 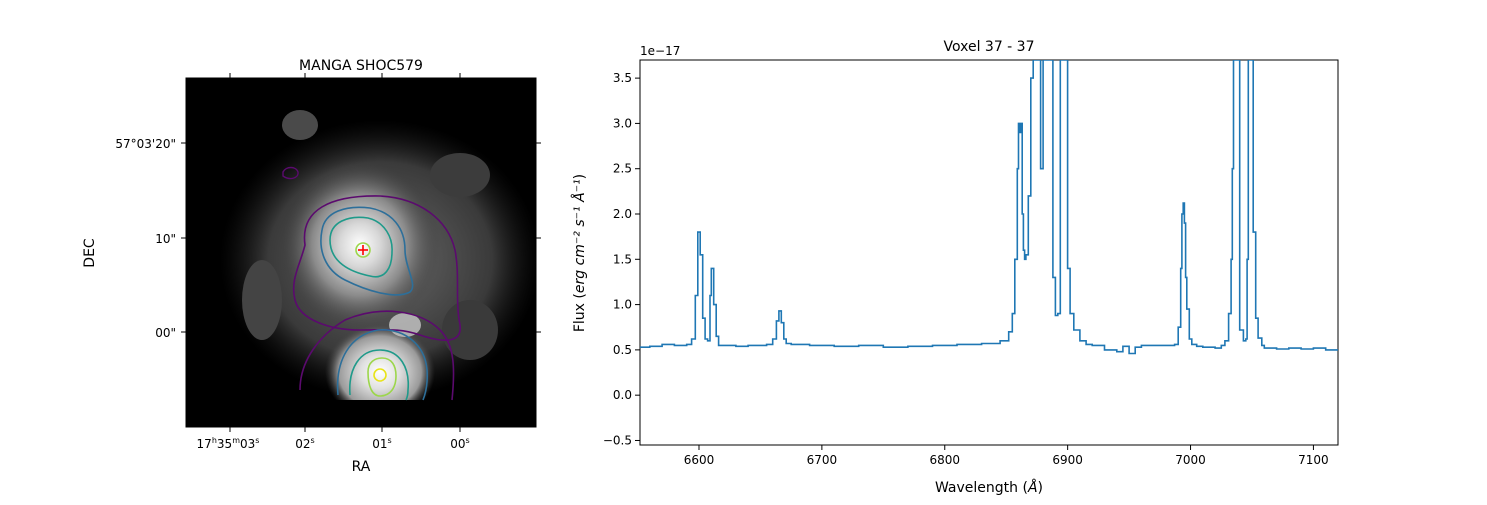 I want to click on ra-tick-label-0: 17h35m03s, so click(x=228, y=443).